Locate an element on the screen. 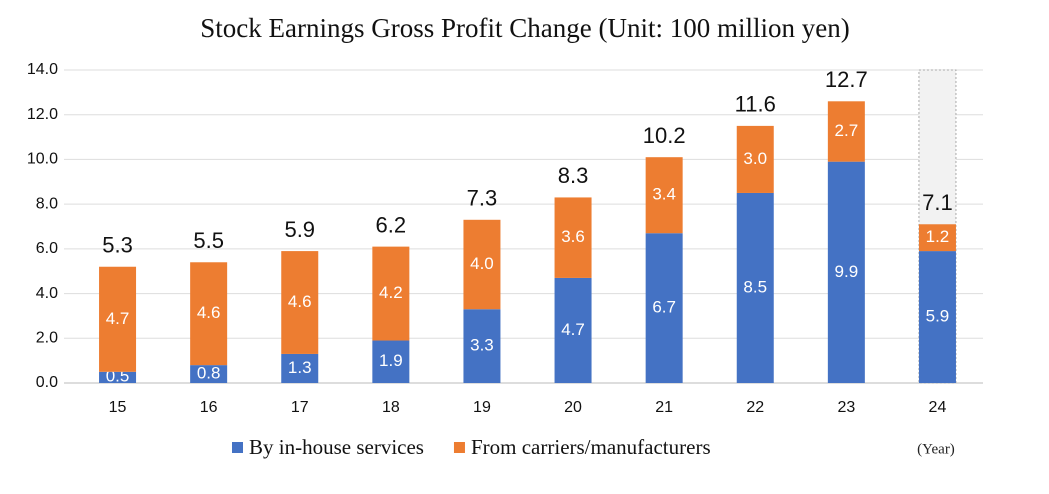 This screenshot has width=1049, height=494. y-tick-label: 2.0 is located at coordinates (47, 338).